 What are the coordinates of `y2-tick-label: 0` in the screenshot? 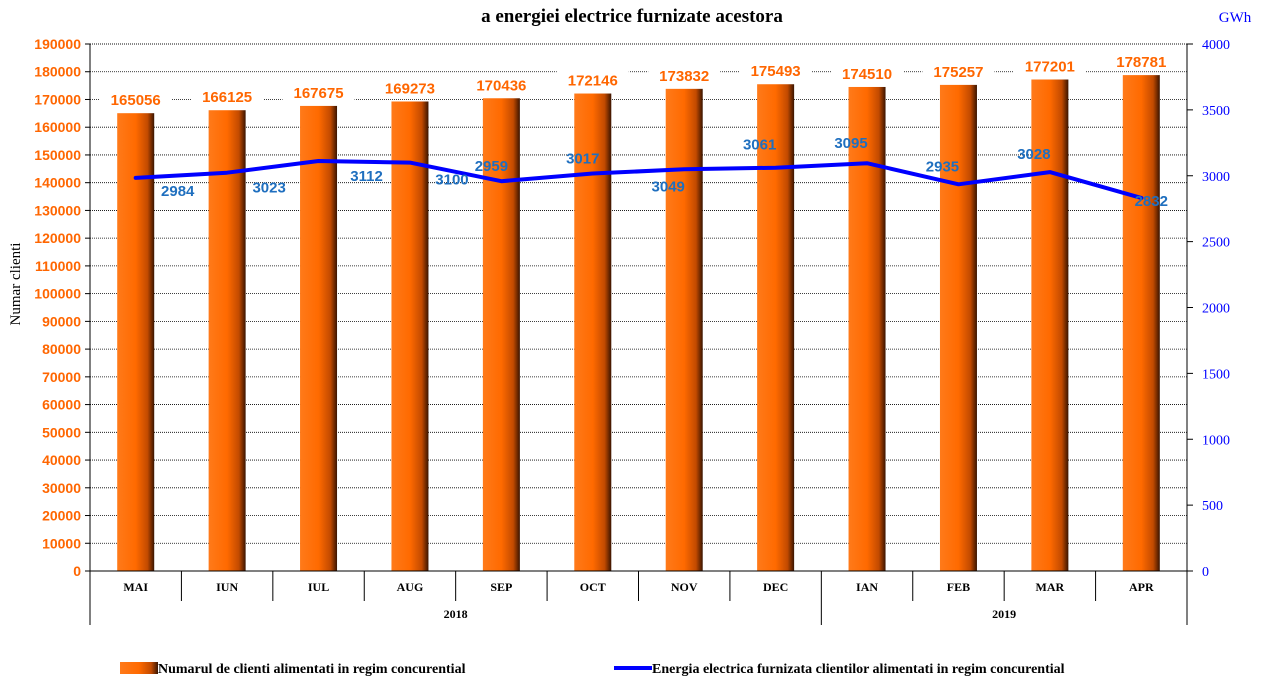 It's located at (1205, 572).